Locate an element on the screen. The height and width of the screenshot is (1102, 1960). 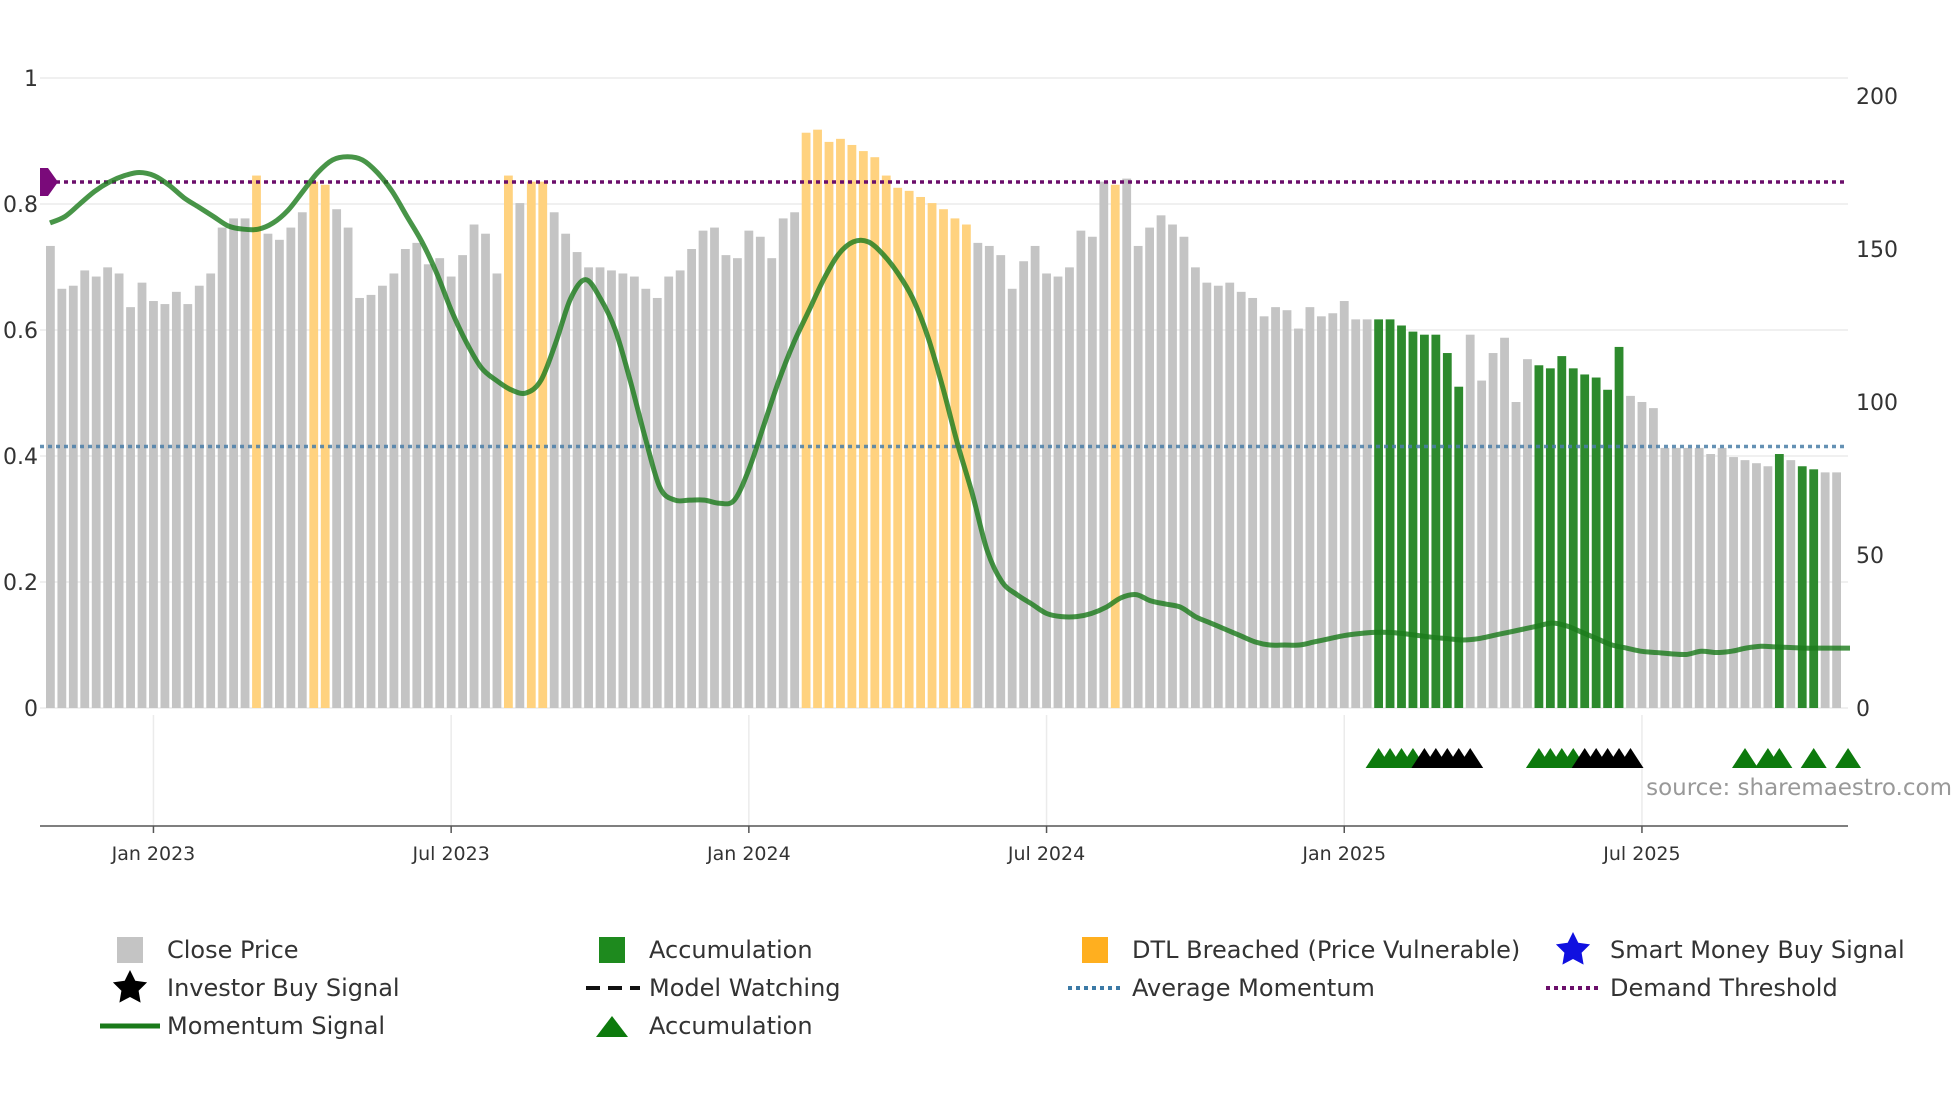
right-axis-tick: 0 is located at coordinates (1863, 709).